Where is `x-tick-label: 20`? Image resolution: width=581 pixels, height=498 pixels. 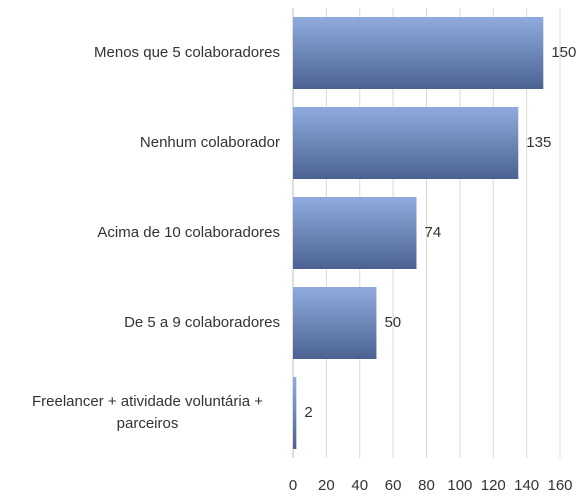
x-tick-label: 20 is located at coordinates (326, 485).